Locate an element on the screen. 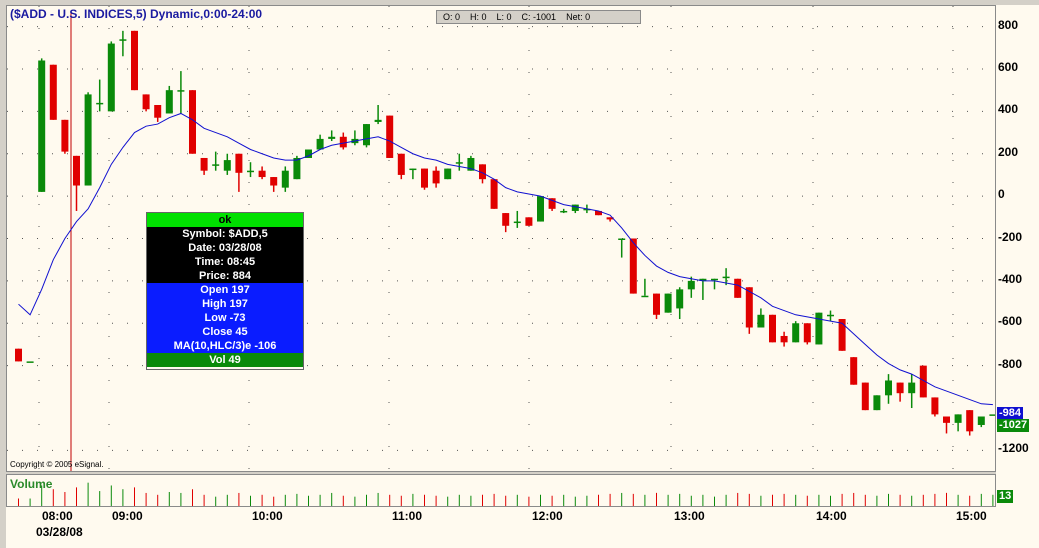 Image resolution: width=1039 pixels, height=548 pixels. ohlc-close: C: -1001 is located at coordinates (539, 17).